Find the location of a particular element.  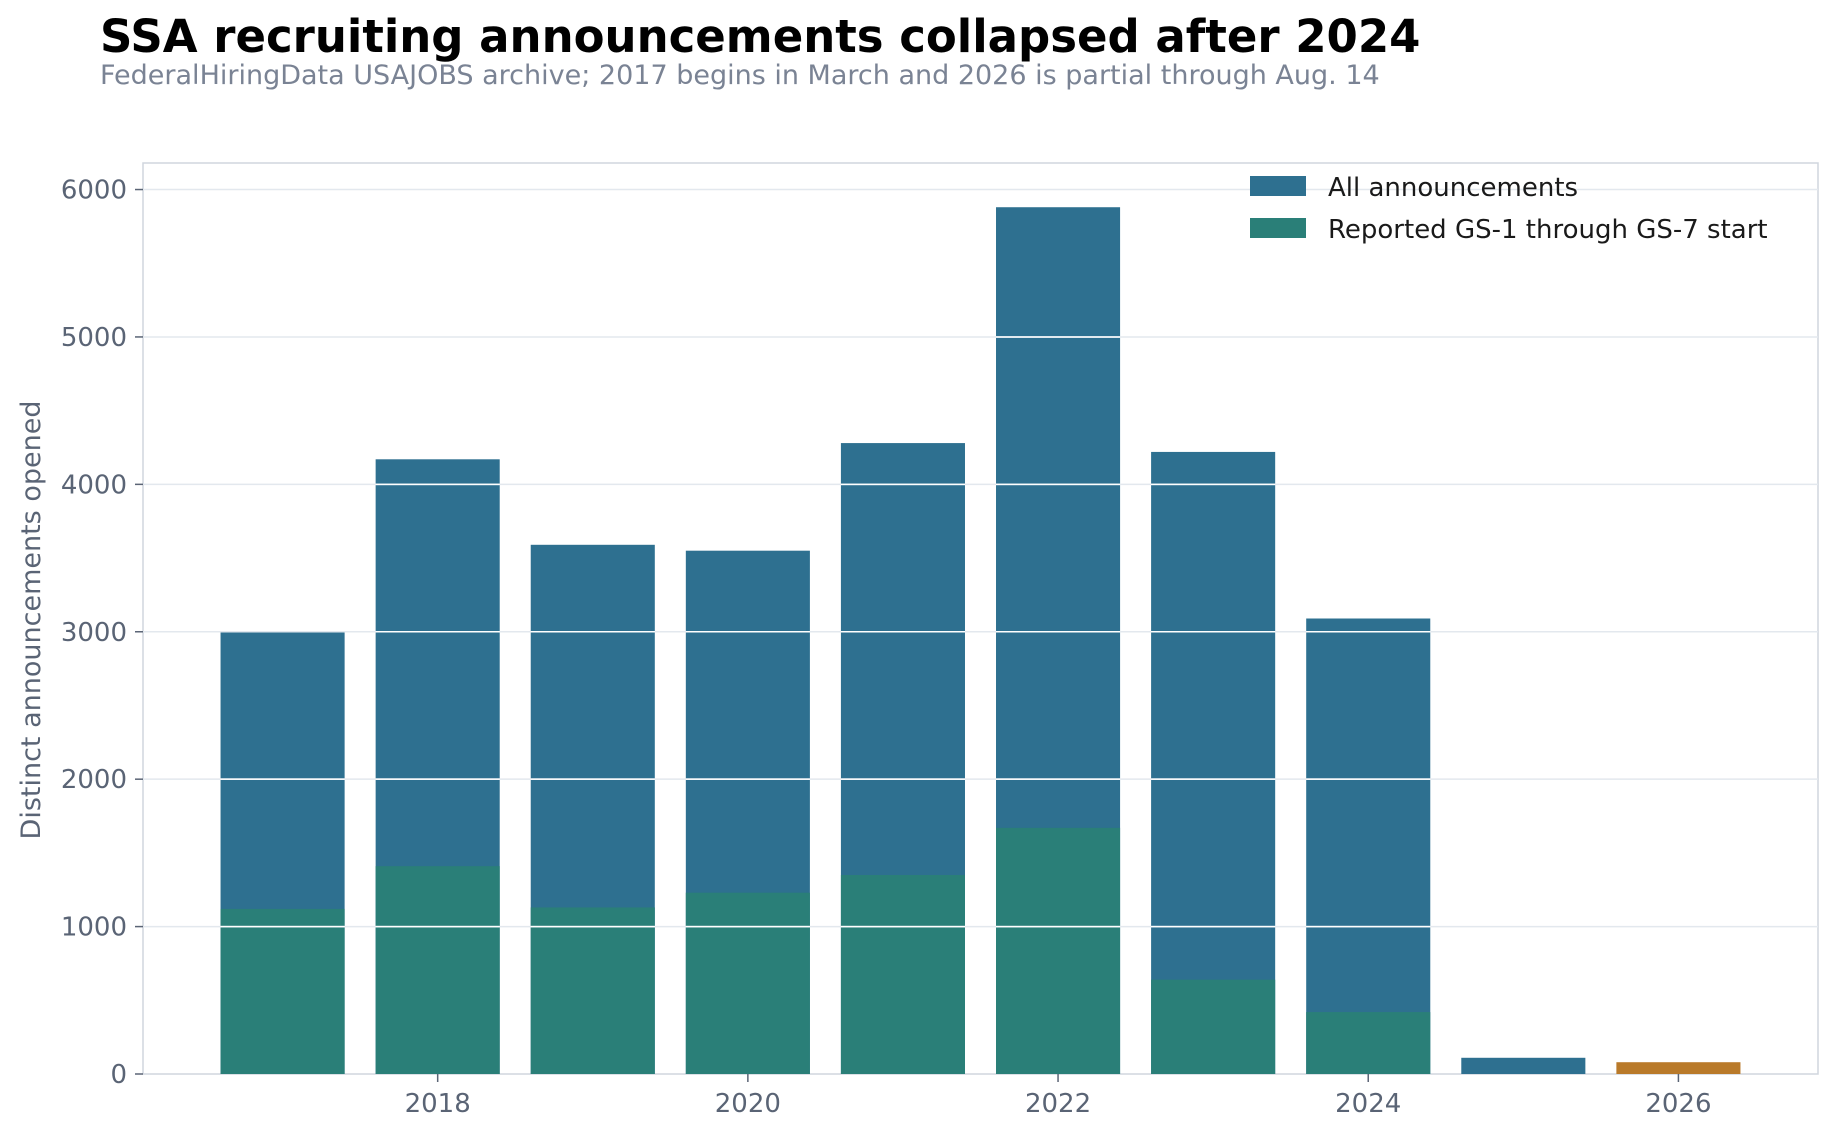

x-tick-label: 2020 is located at coordinates (748, 1104).